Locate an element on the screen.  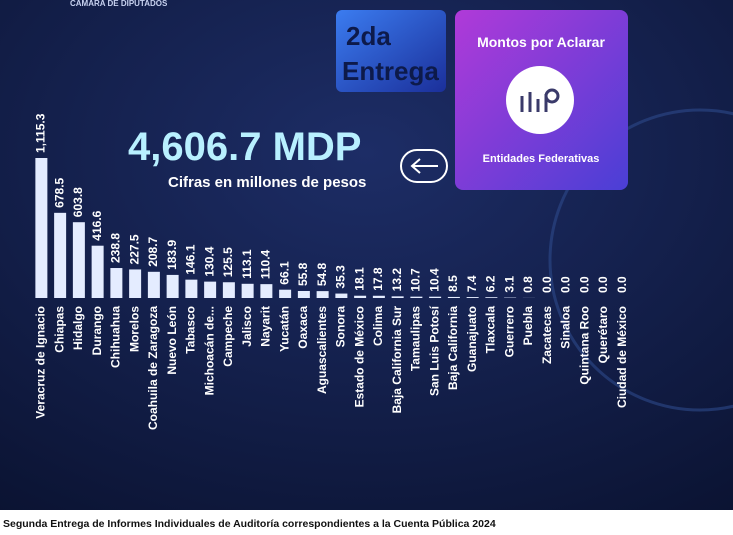
category-label: Guerrero is located at coordinates (509, 331).